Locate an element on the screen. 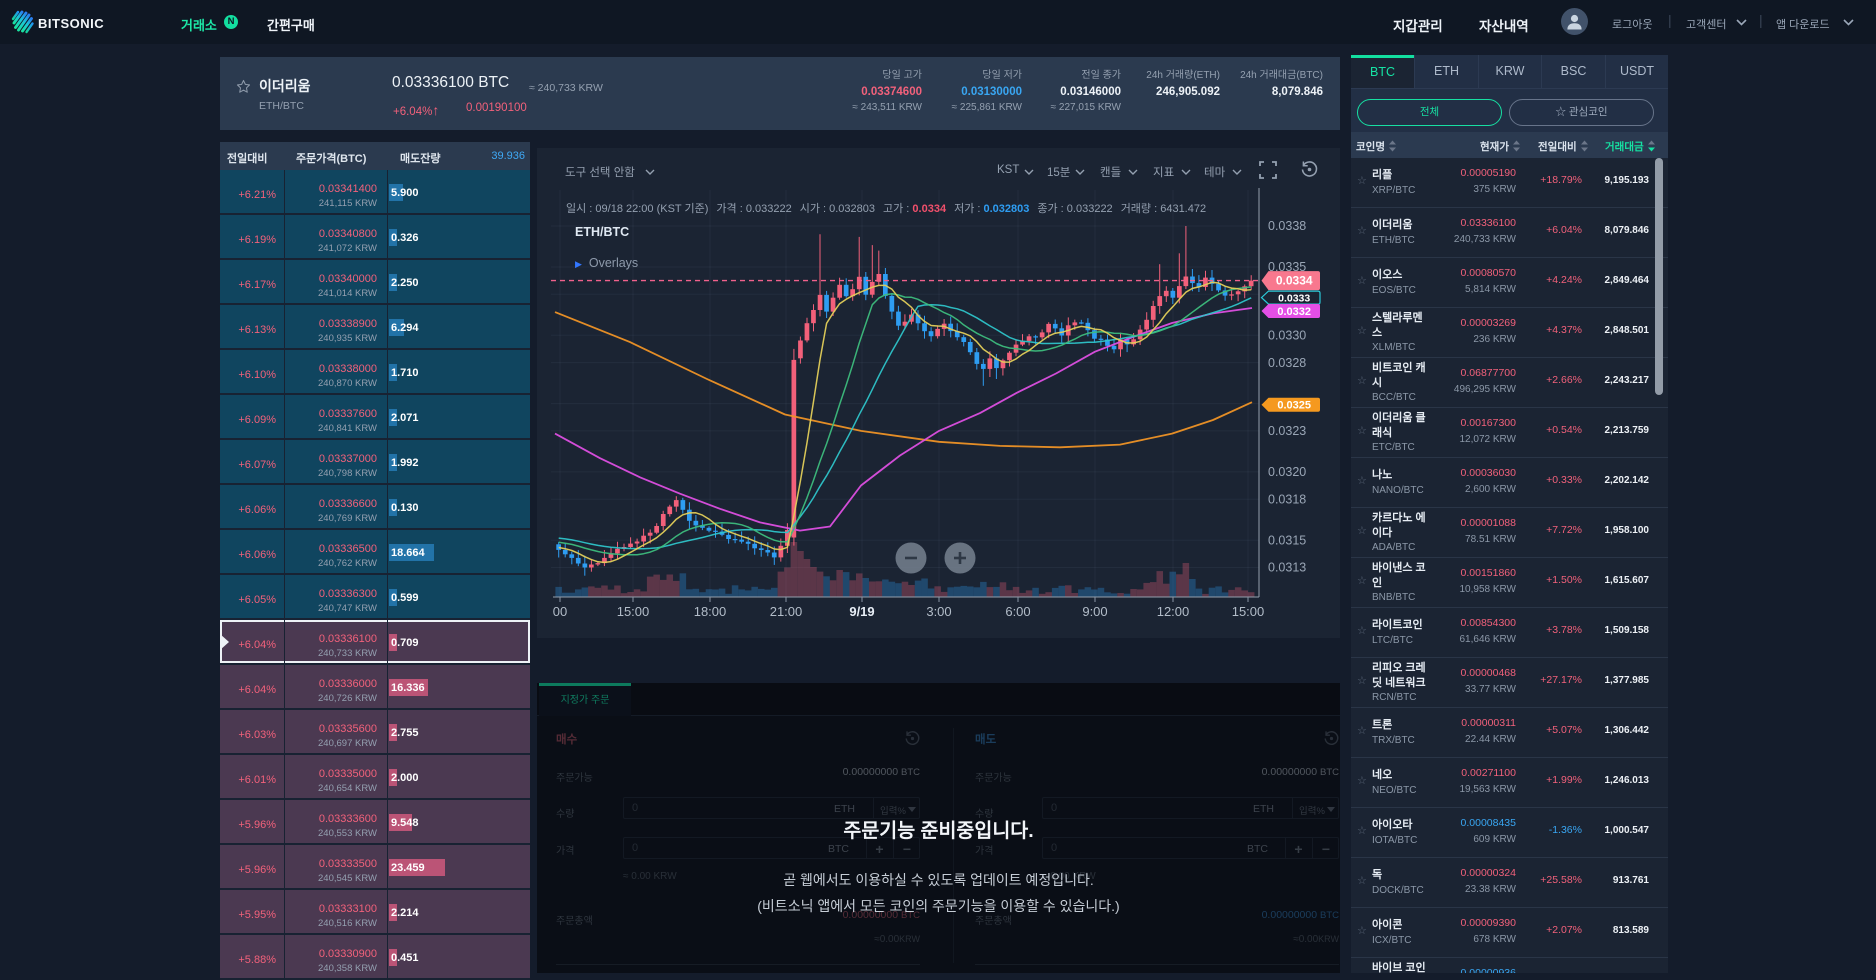 This screenshot has width=1876, height=980. svg-text: 12:00 is located at coordinates (1173, 611).